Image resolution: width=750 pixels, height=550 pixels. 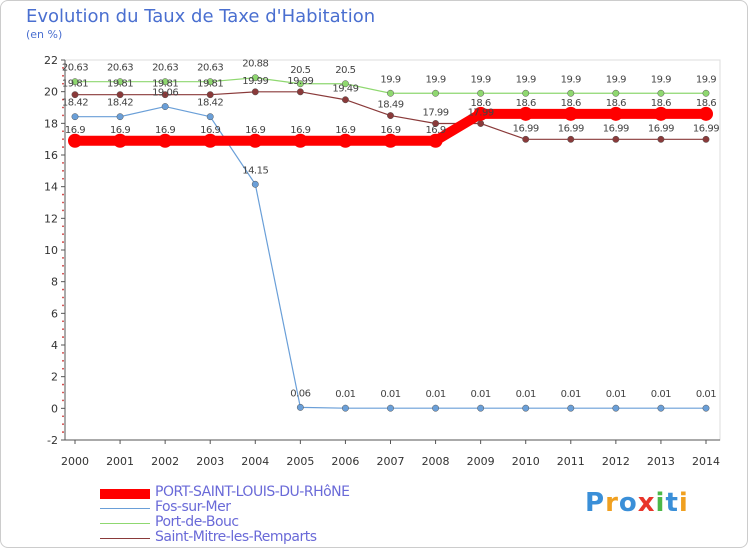 I want to click on legend-swatch-port-de-bouc, so click(x=125, y=523).